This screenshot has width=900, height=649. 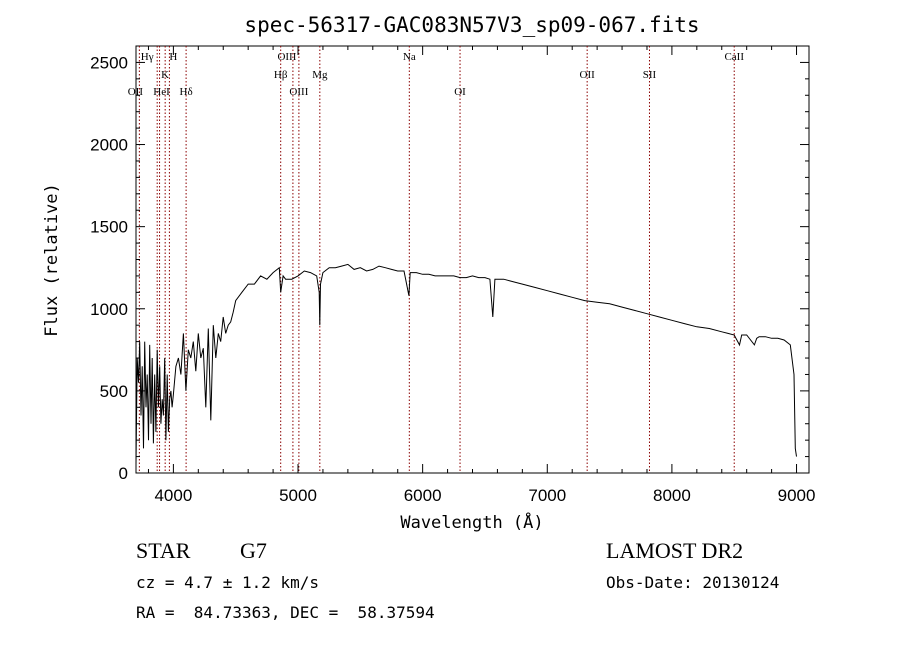 I want to click on y-tick-label: 2500, so click(x=109, y=62).